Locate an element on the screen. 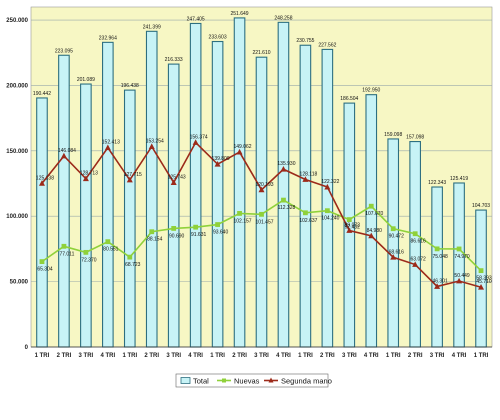  segunda-mano-value-label: 128.118 is located at coordinates (309, 174).